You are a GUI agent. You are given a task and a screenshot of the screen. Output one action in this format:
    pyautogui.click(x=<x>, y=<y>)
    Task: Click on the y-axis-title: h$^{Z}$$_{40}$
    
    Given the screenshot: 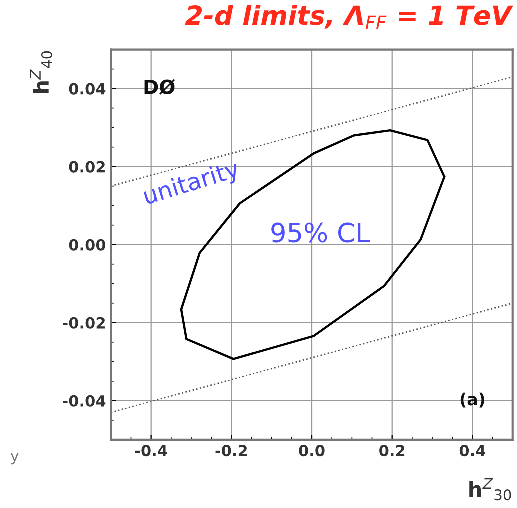 What is the action you would take?
    pyautogui.click(x=41, y=72)
    